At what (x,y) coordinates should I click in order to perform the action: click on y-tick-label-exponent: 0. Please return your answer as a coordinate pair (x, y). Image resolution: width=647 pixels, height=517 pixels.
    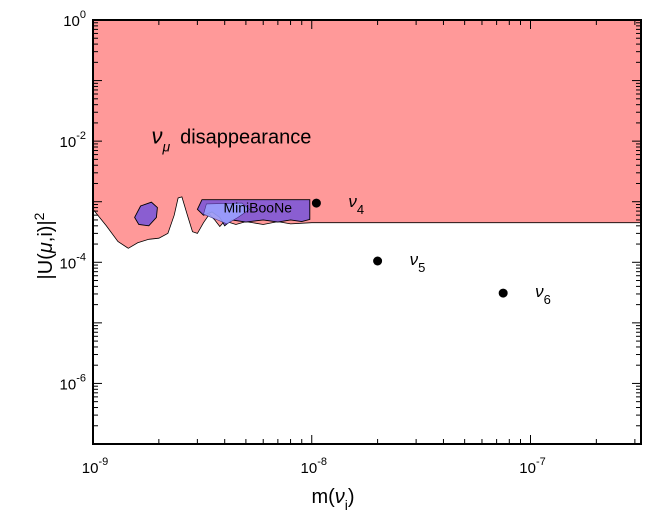
    Looking at the image, I should click on (83, 15).